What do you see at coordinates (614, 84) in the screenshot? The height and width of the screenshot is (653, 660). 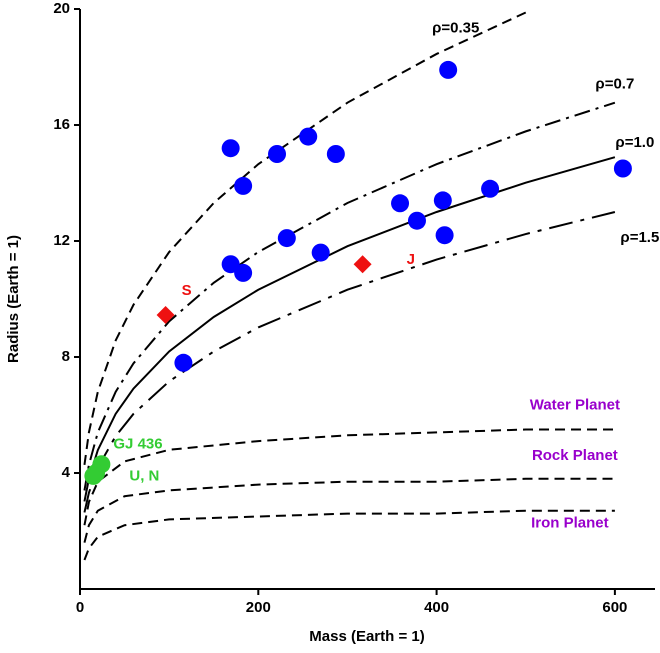 I see `curve-label: ρ=0.7` at bounding box center [614, 84].